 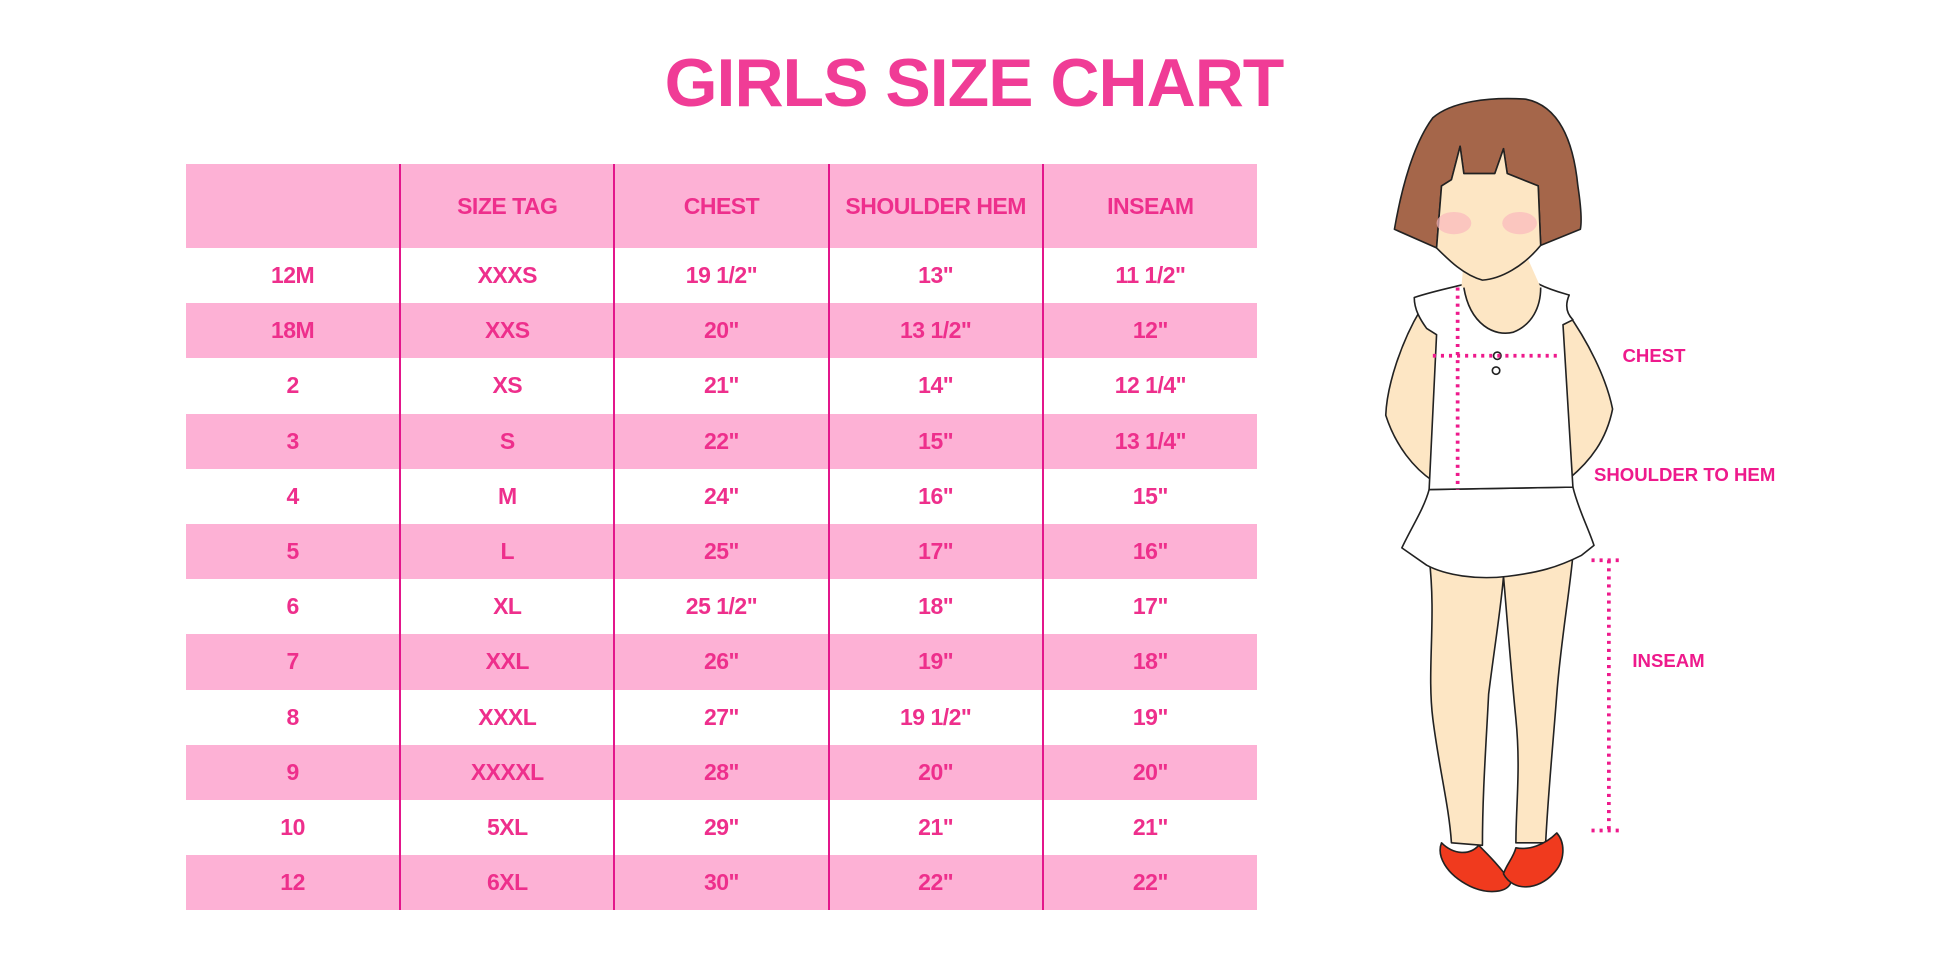 What do you see at coordinates (1149, 441) in the screenshot?
I see `table-cell: 13 1/4"` at bounding box center [1149, 441].